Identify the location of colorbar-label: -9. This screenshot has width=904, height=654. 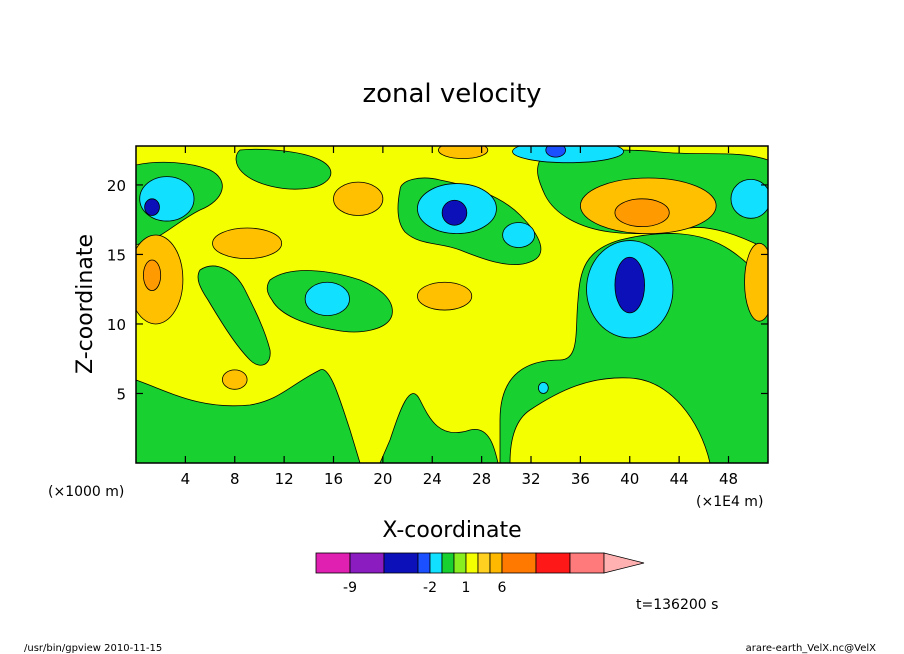
(350, 588).